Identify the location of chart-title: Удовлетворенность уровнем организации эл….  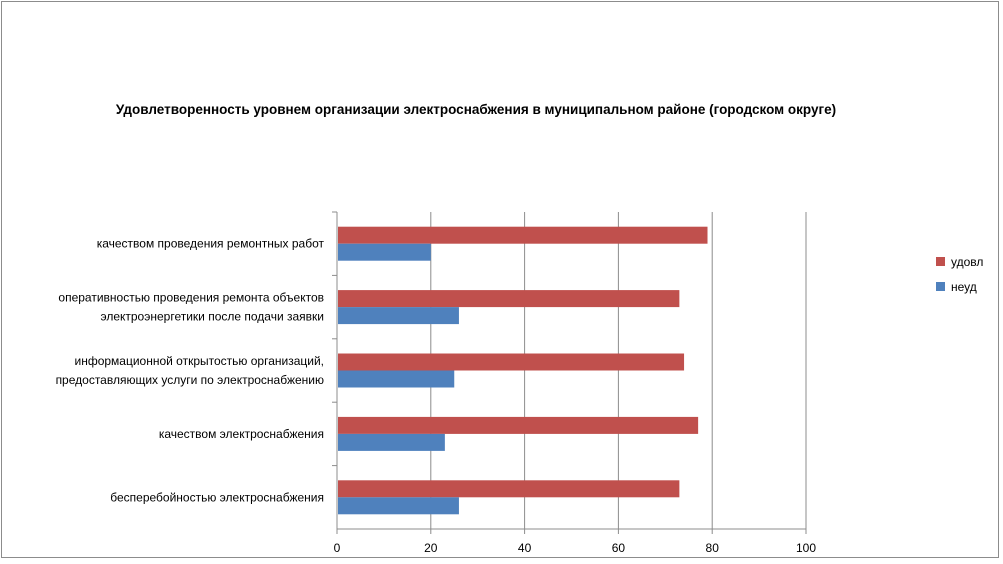
(476, 109).